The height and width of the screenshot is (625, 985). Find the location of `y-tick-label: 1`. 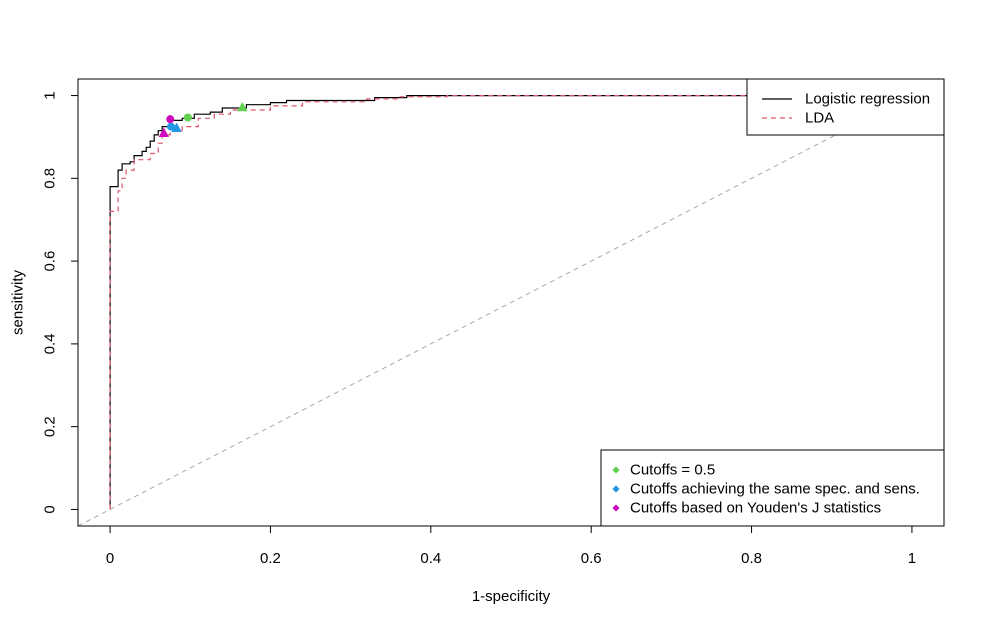

y-tick-label: 1 is located at coordinates (50, 95).